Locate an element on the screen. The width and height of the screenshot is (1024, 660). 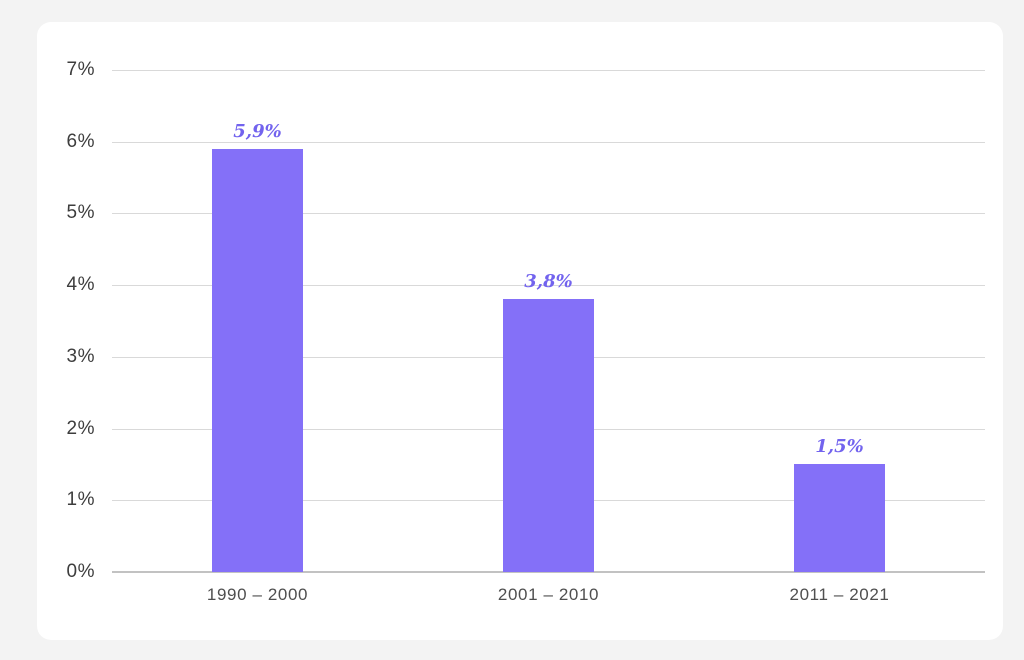
x-axis-tick-label: 2011 – 2021 is located at coordinates (839, 594).